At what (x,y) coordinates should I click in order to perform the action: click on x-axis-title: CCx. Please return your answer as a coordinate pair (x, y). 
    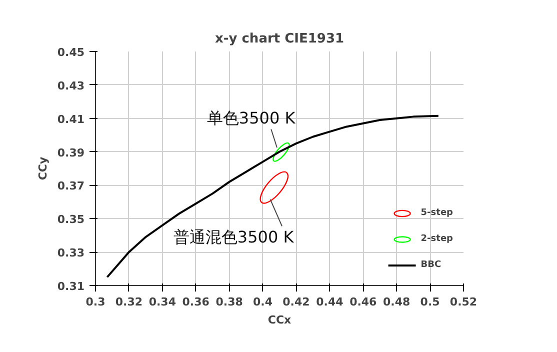
    Looking at the image, I should click on (280, 320).